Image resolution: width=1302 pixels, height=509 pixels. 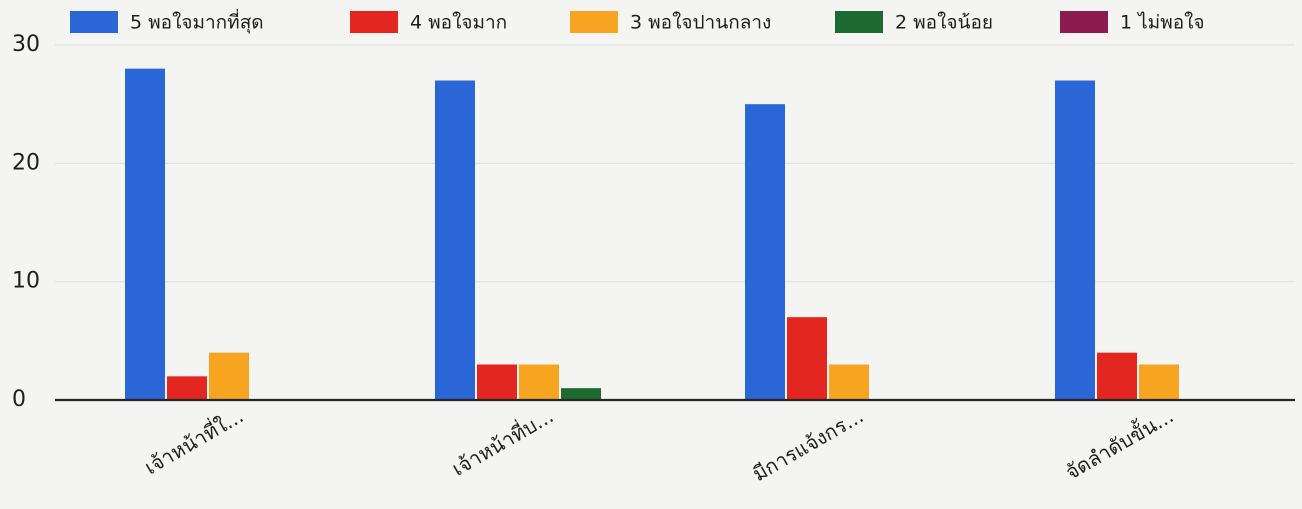 What do you see at coordinates (581, 394) in the screenshot?
I see `bar-category2-series4` at bounding box center [581, 394].